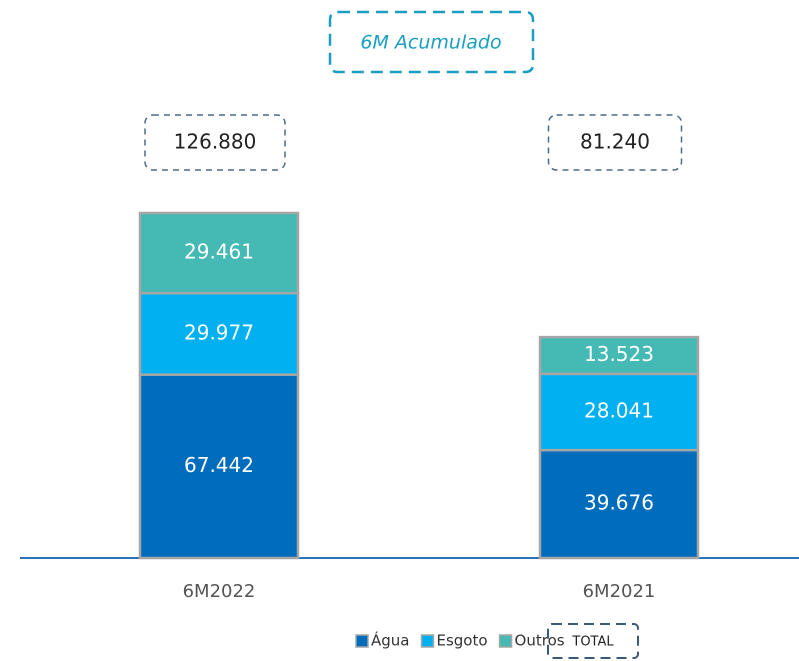 The image size is (799, 661). What do you see at coordinates (540, 641) in the screenshot?
I see `legend-label: Outros` at bounding box center [540, 641].